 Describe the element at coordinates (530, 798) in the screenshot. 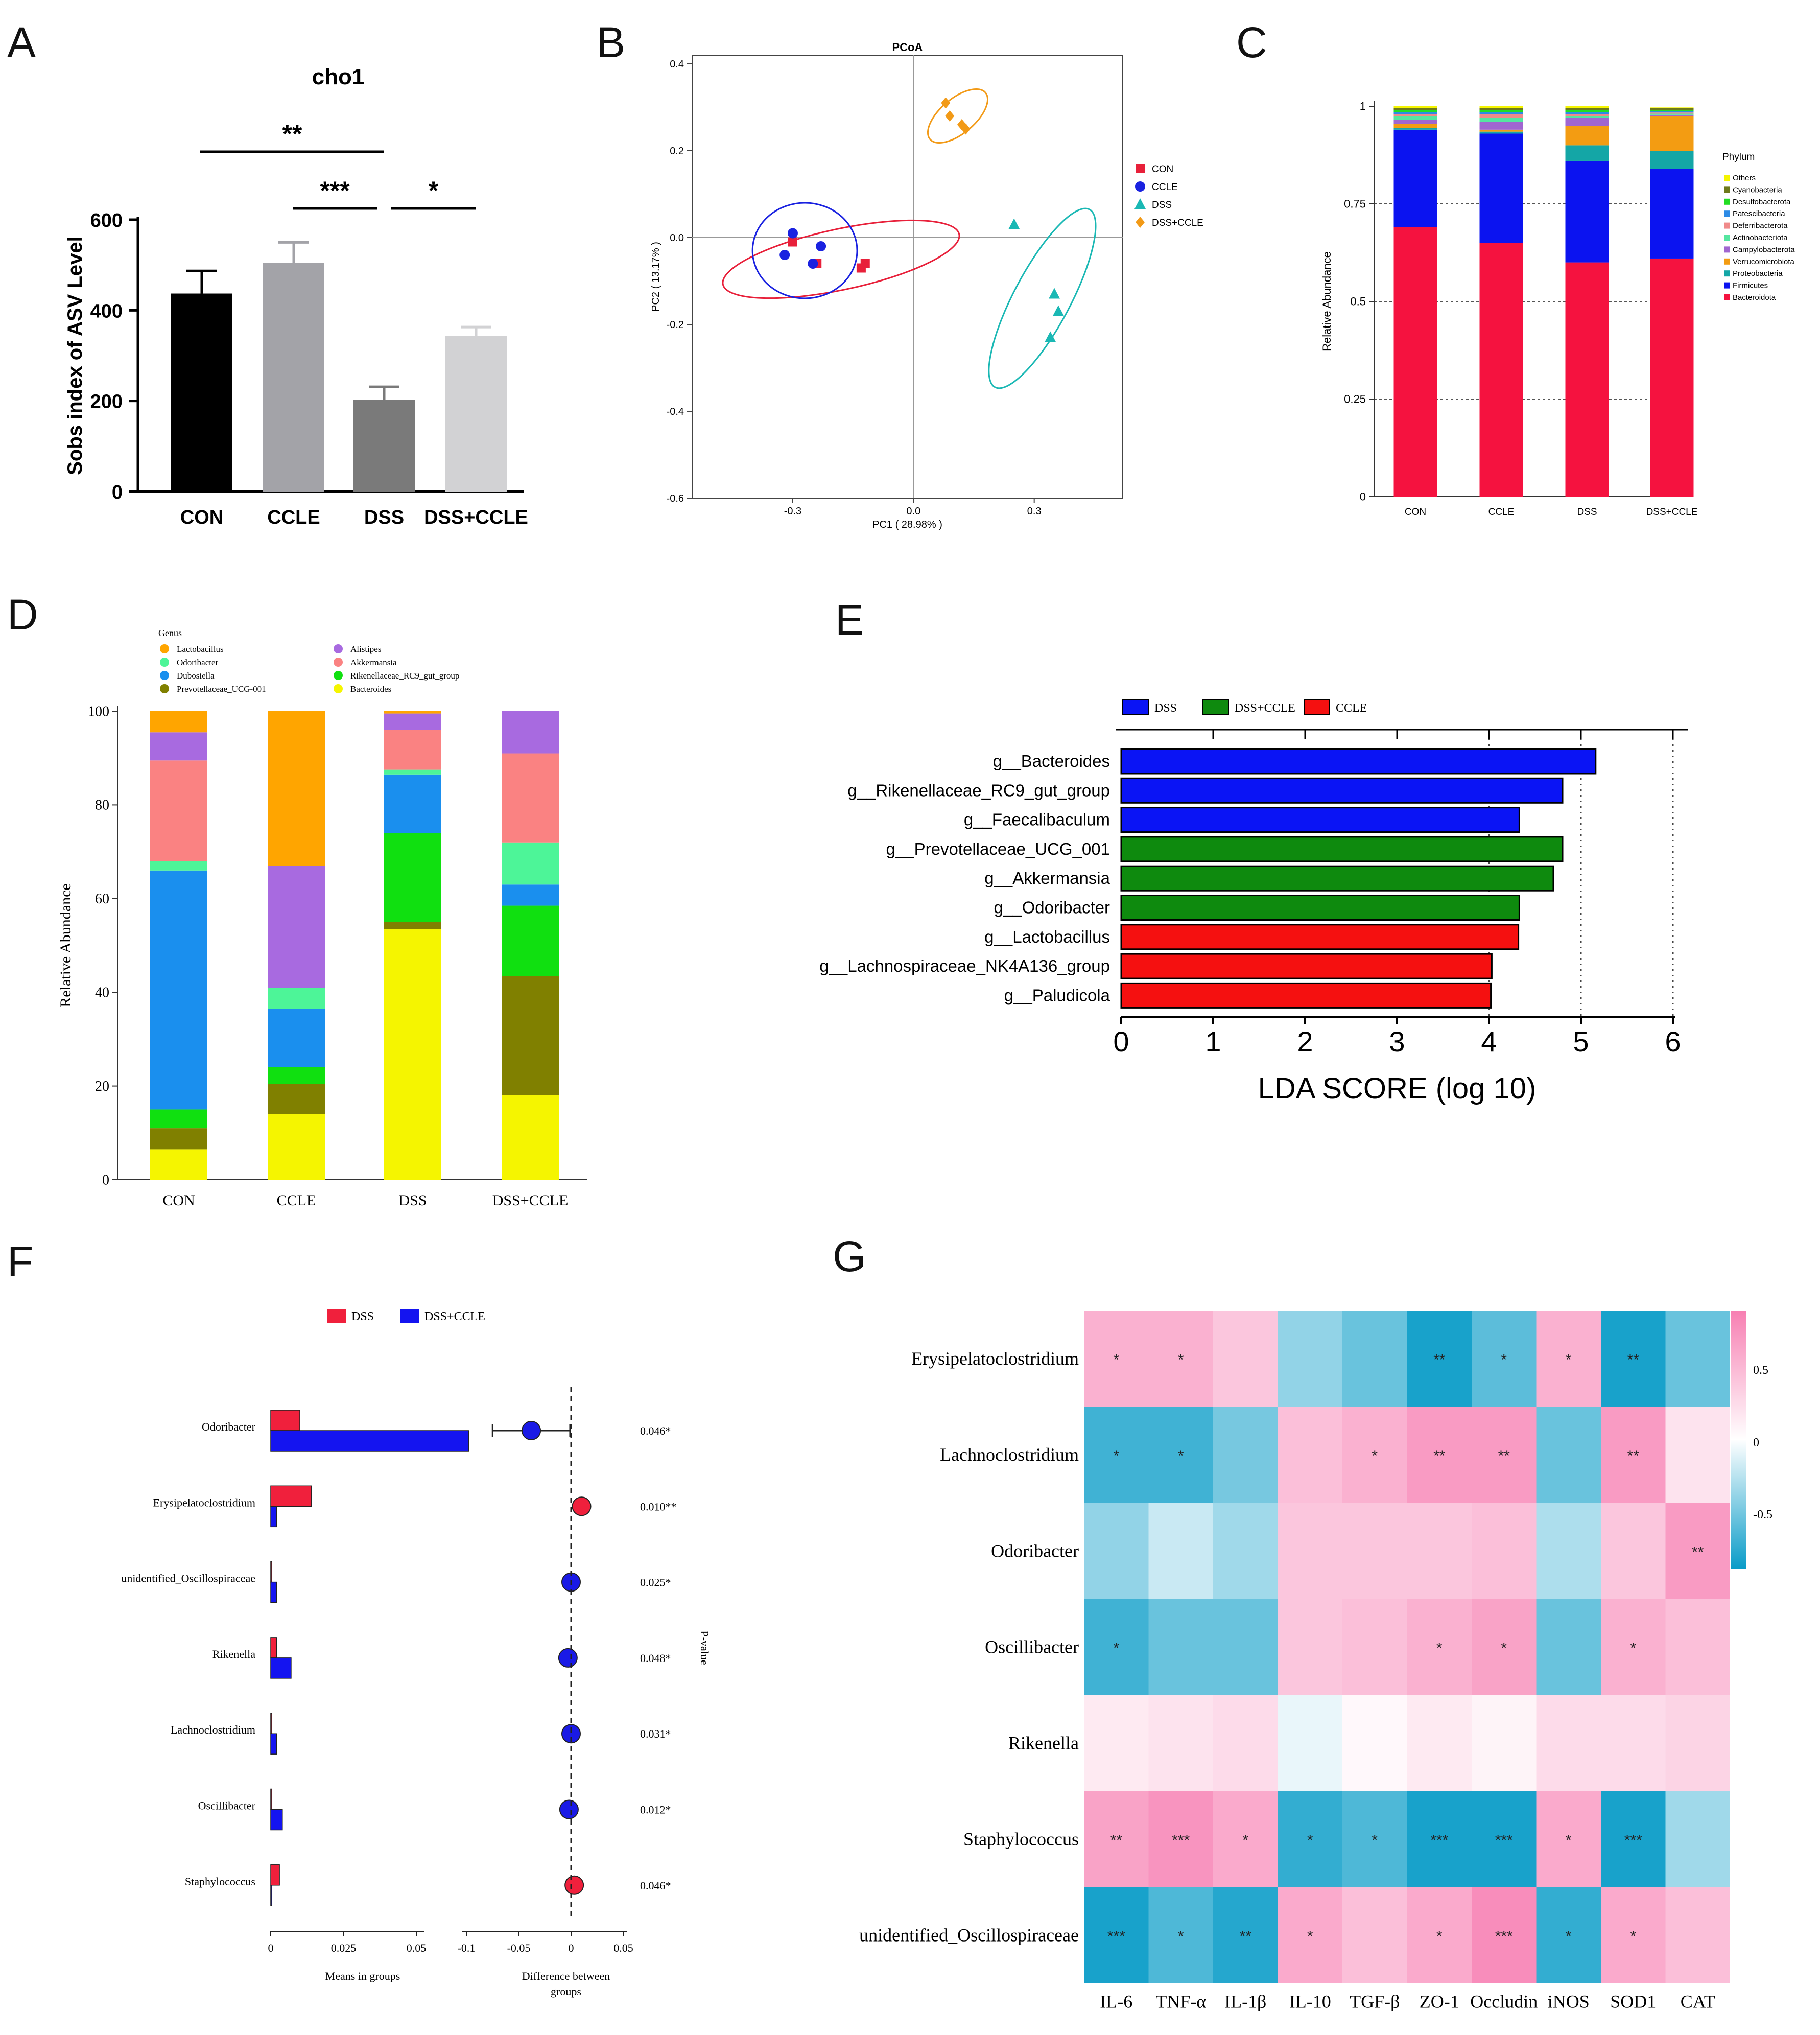

I see `bar-segment-dss-ccle-akkermansia` at that location.